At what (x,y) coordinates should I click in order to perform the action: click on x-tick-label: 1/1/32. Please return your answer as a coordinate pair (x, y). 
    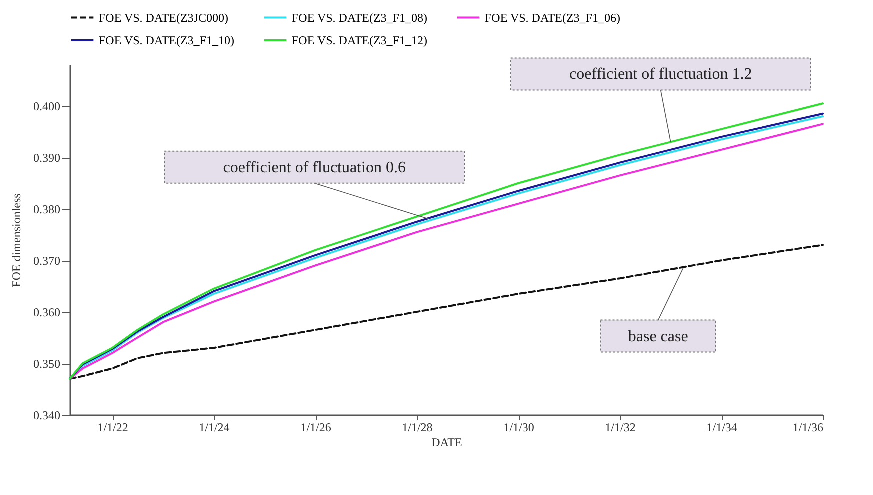
    Looking at the image, I should click on (620, 427).